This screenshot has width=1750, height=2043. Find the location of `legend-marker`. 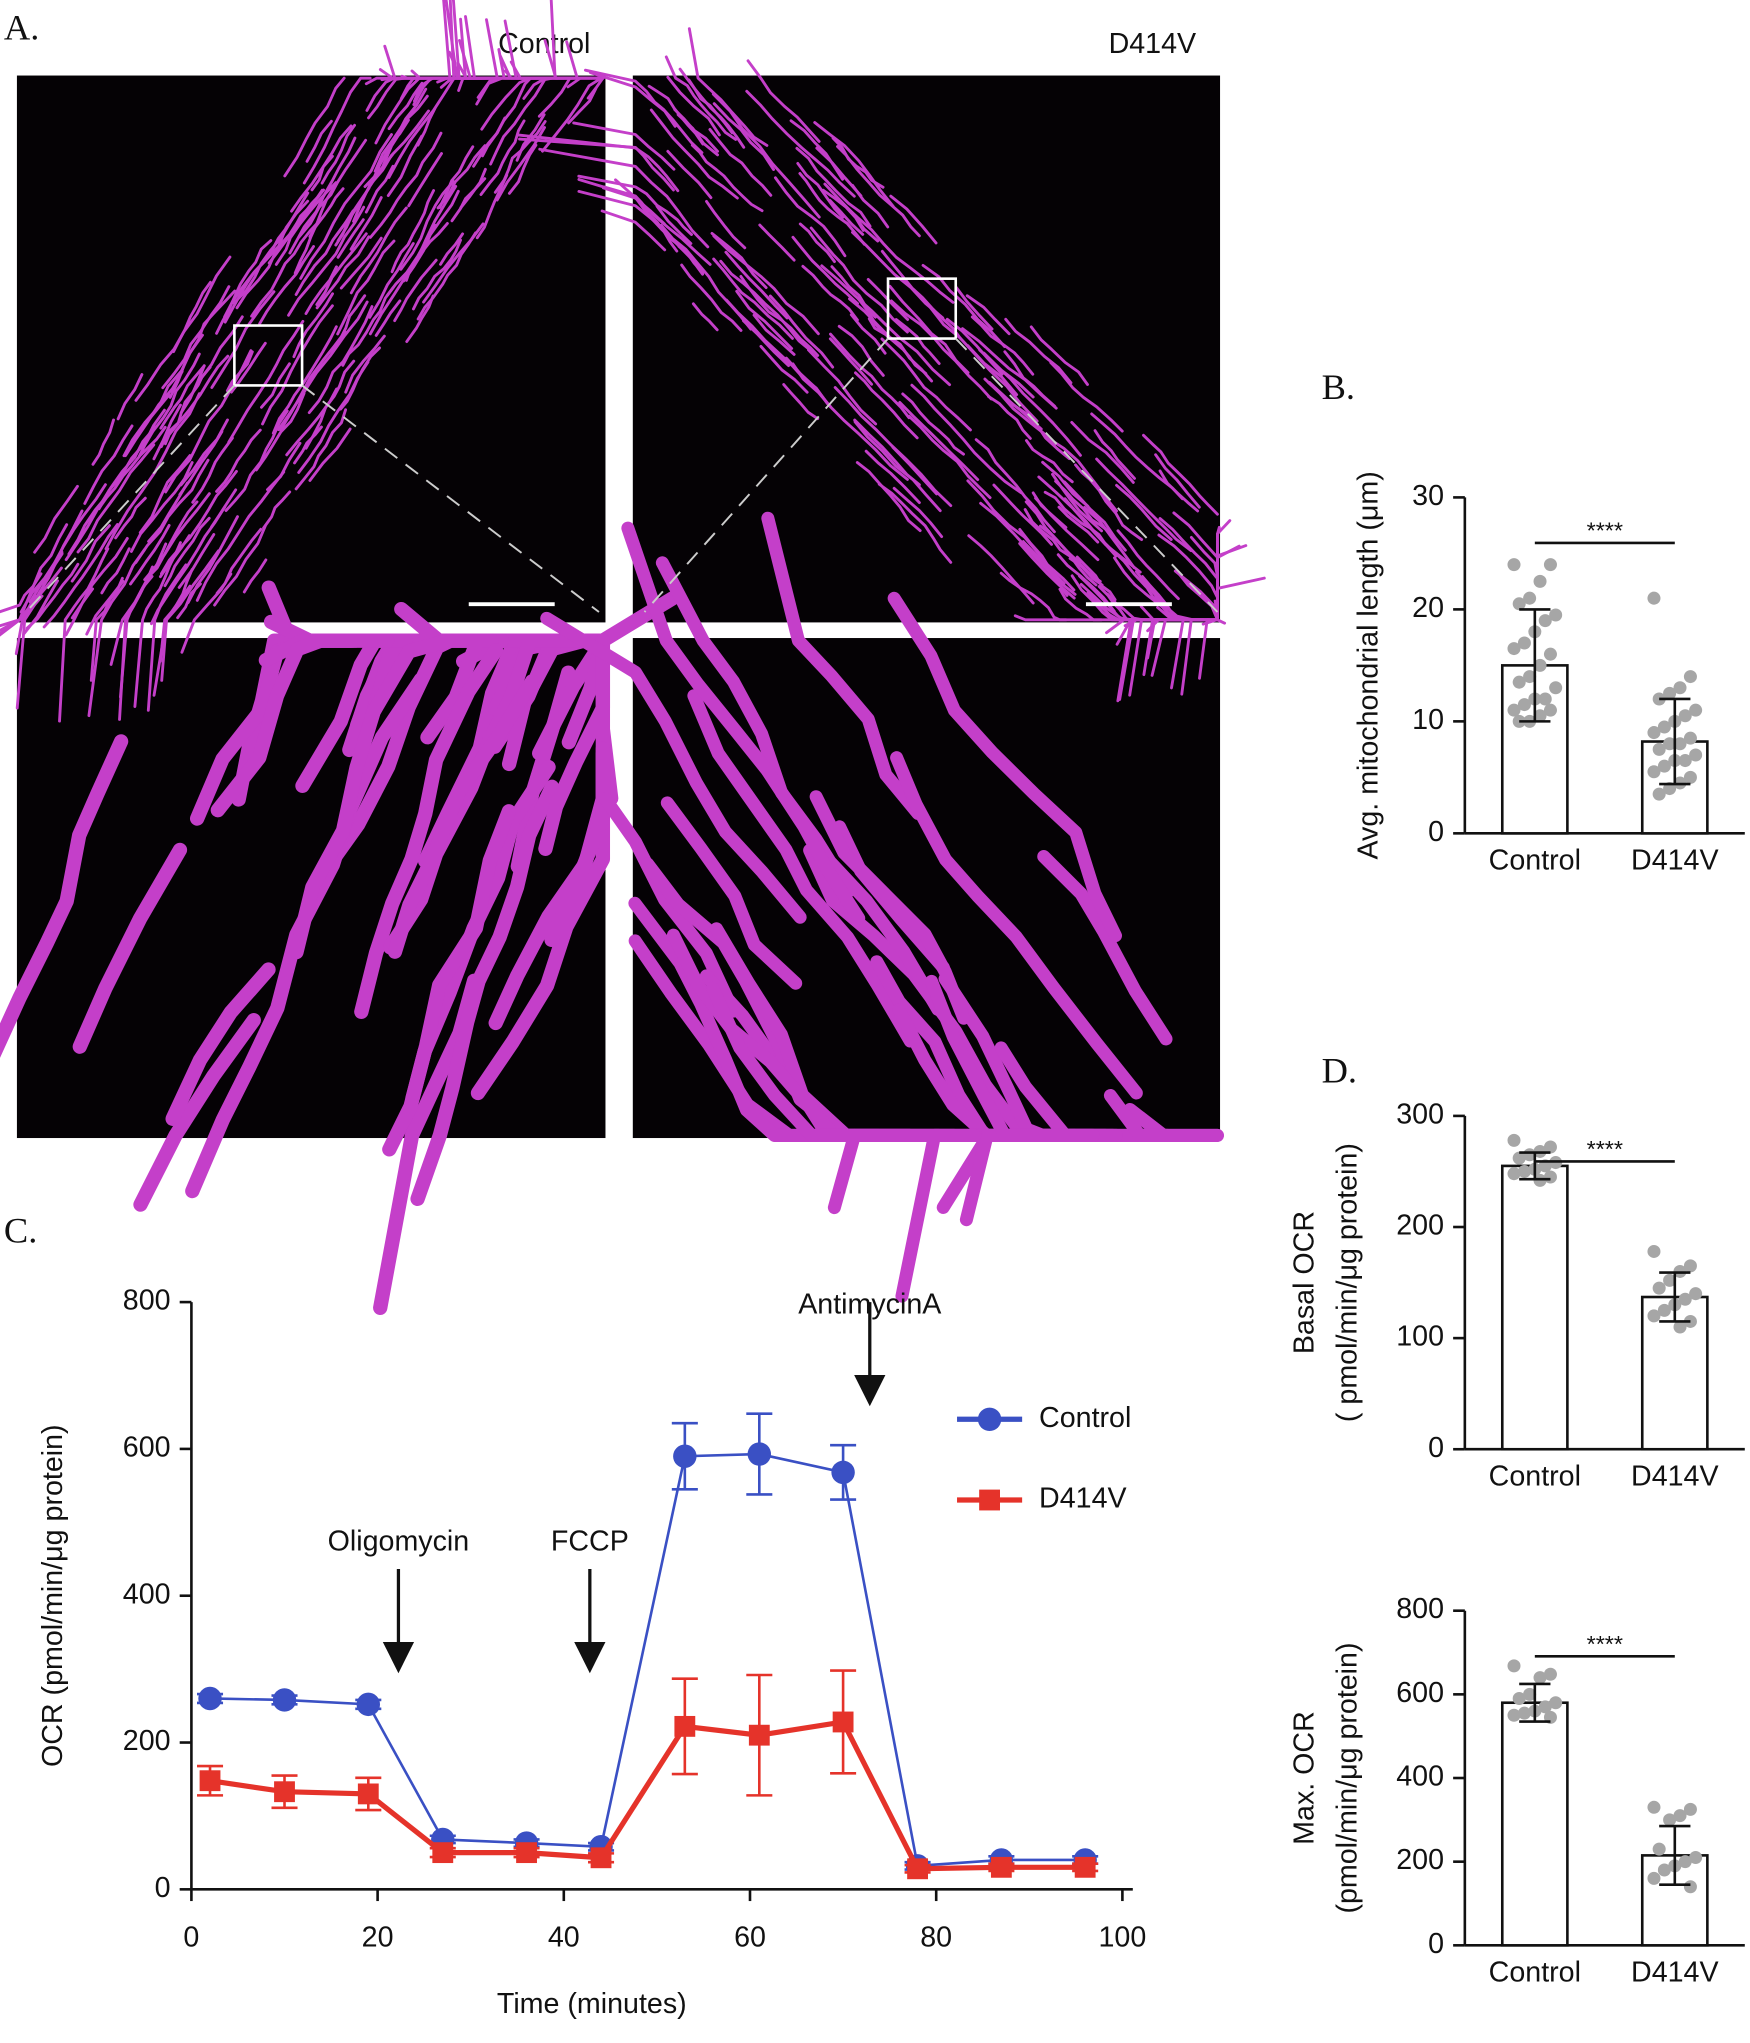

legend-marker is located at coordinates (989, 1500).